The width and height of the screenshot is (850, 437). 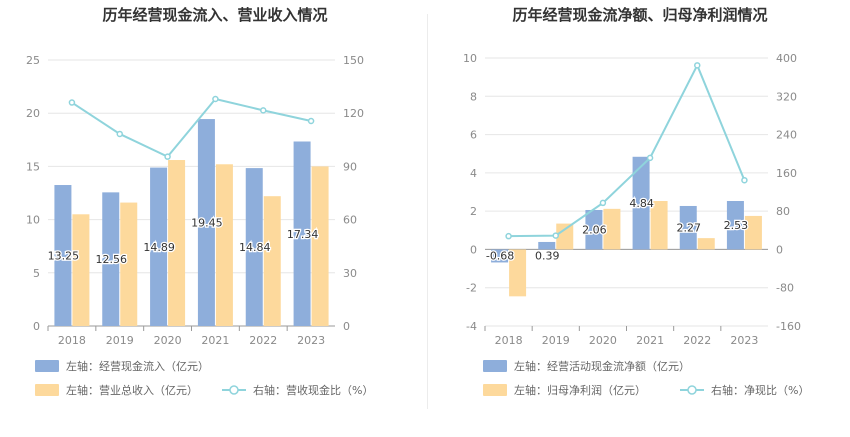 I want to click on chart2-left-tick-label: 8, so click(x=473, y=96).